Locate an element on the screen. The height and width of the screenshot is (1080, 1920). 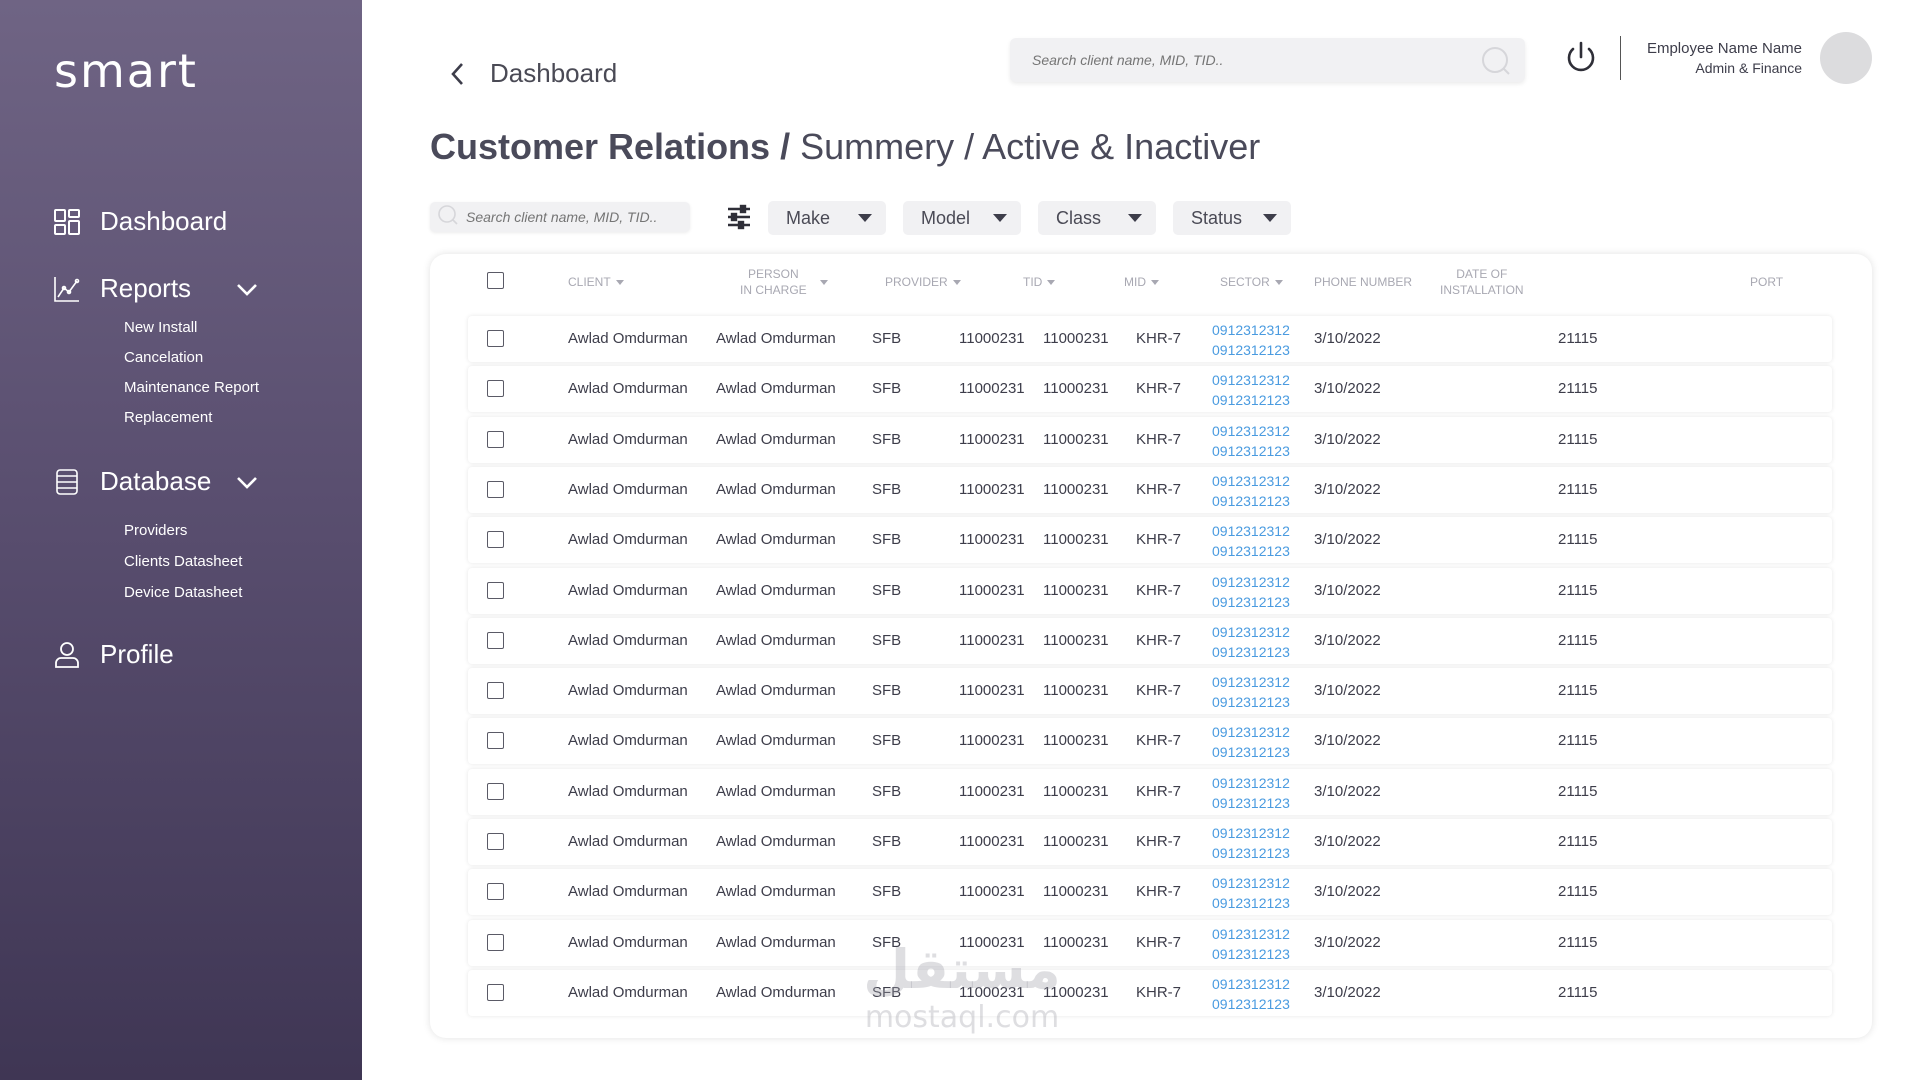
top-search-input is located at coordinates (1242, 60).